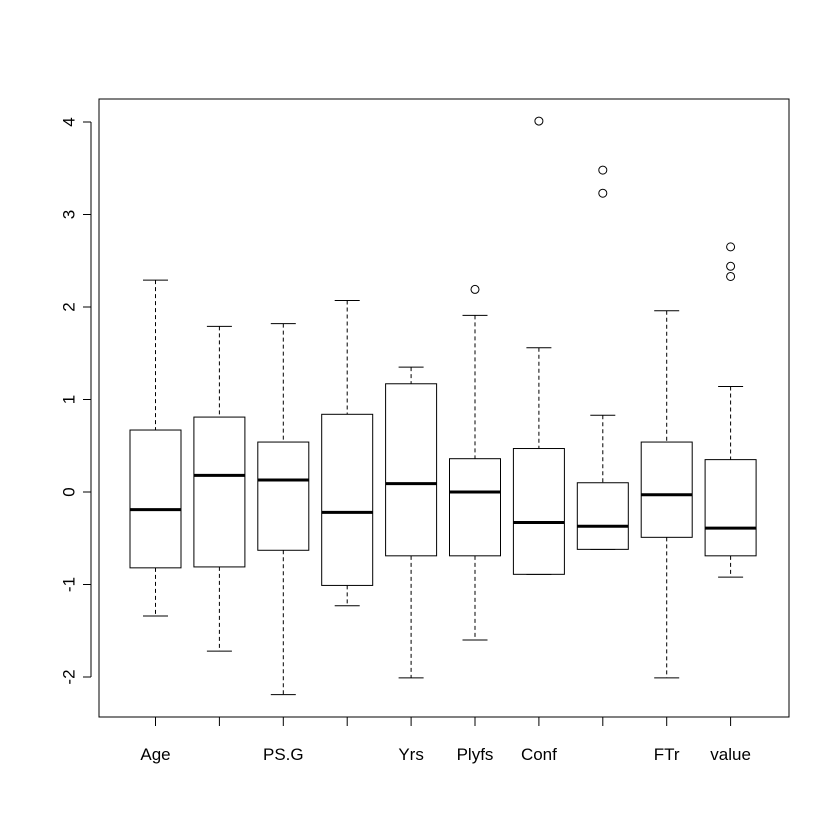 This screenshot has width=840, height=840. I want to click on x-tick-label: PS.G, so click(283, 754).